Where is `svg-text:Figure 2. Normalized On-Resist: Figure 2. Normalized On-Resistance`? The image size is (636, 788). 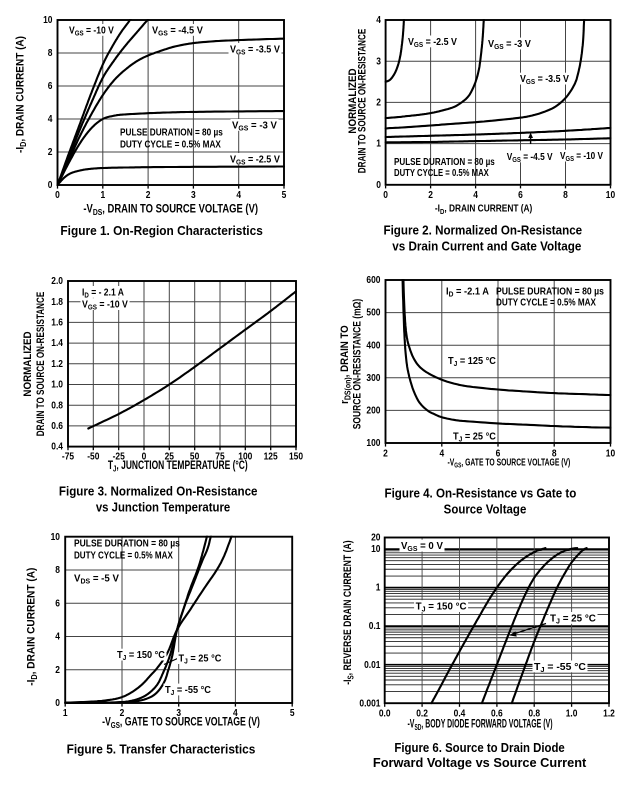
svg-text:Figure 2. Normalized On-Resist: Figure 2. Normalized On-Resistance is located at coordinates (482, 230).